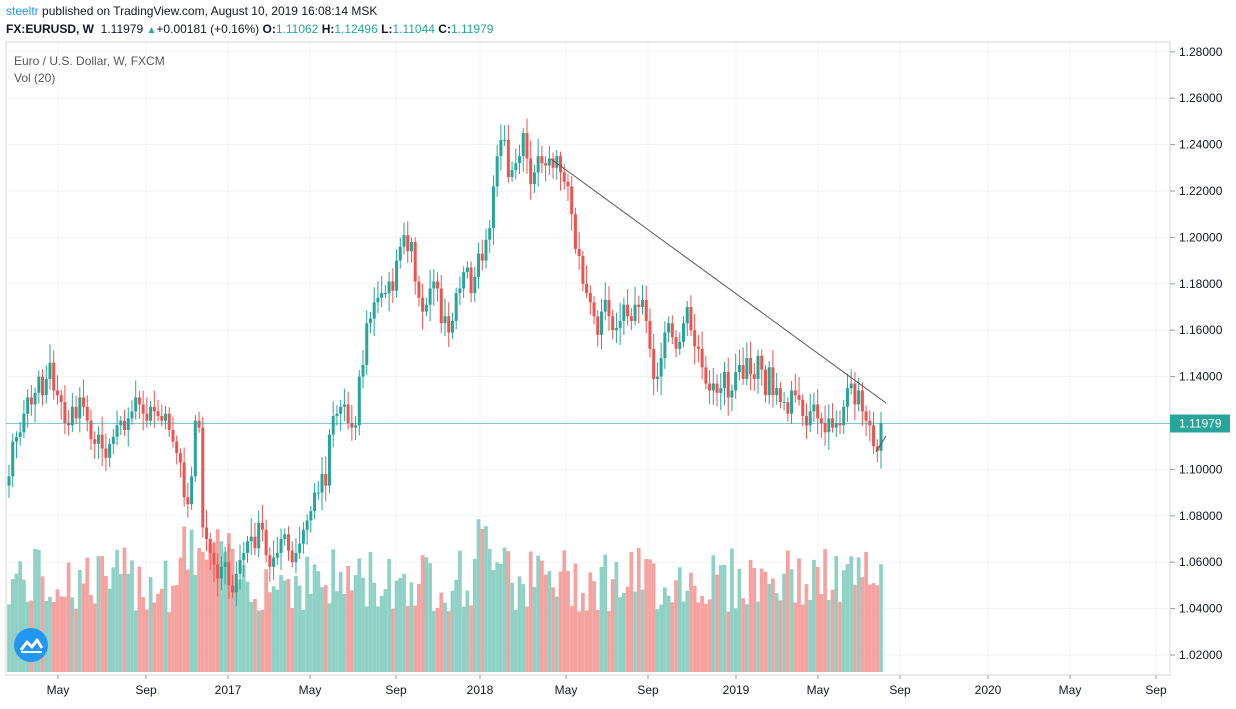 Image resolution: width=1236 pixels, height=709 pixels. I want to click on y-tick-label: 1.14000, so click(1201, 377).